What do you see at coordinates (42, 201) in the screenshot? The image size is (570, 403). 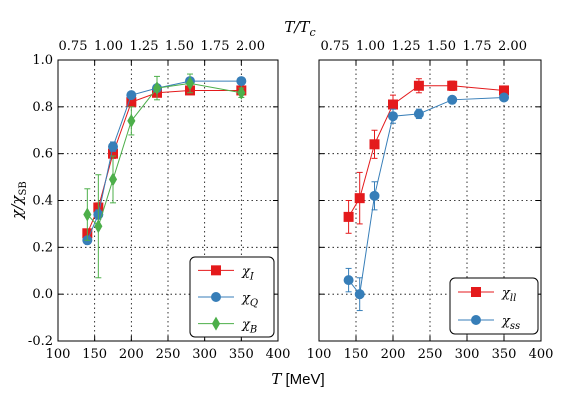 I see `y-tick-label: 0.4` at bounding box center [42, 201].